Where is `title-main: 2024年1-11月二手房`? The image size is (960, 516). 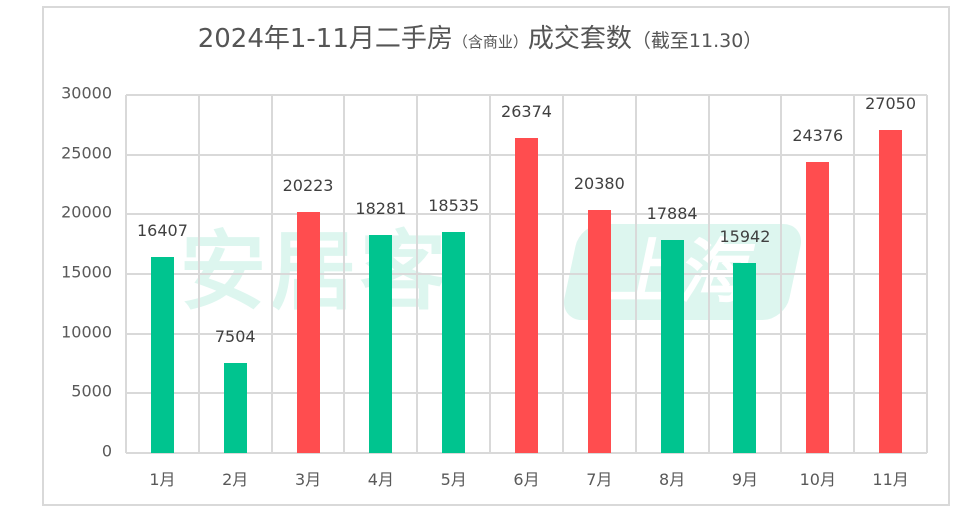 title-main: 2024年1-11月二手房 is located at coordinates (325, 39).